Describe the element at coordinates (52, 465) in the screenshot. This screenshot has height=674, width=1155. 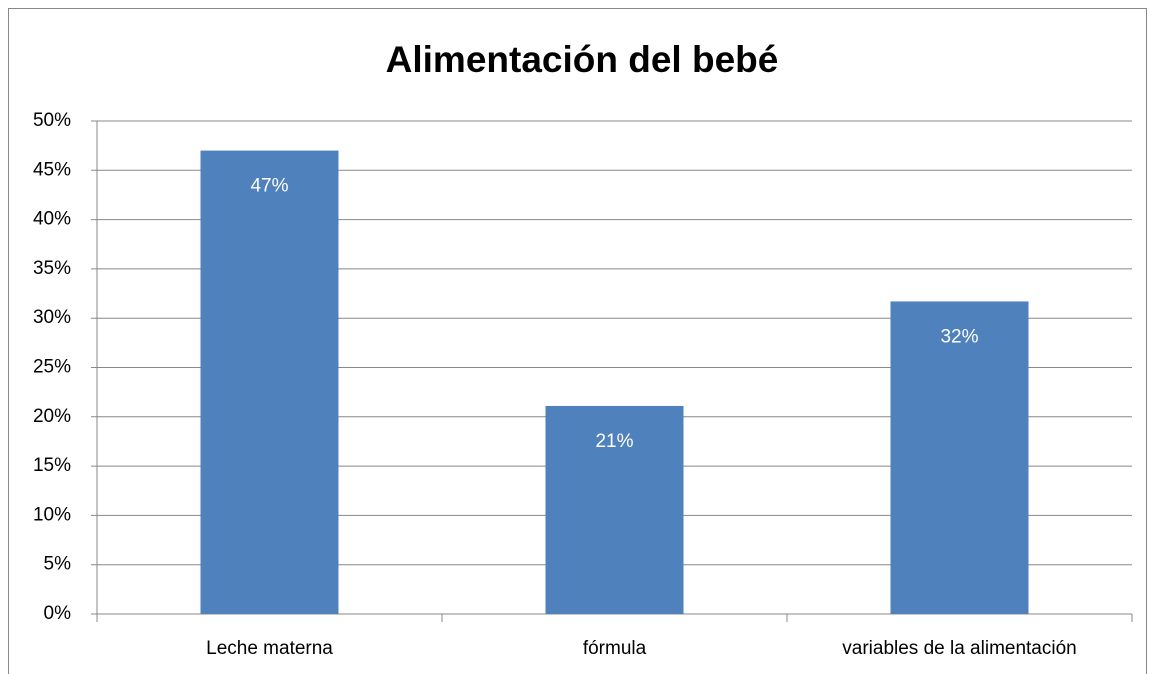
I see `y-tick-label: 15%` at that location.